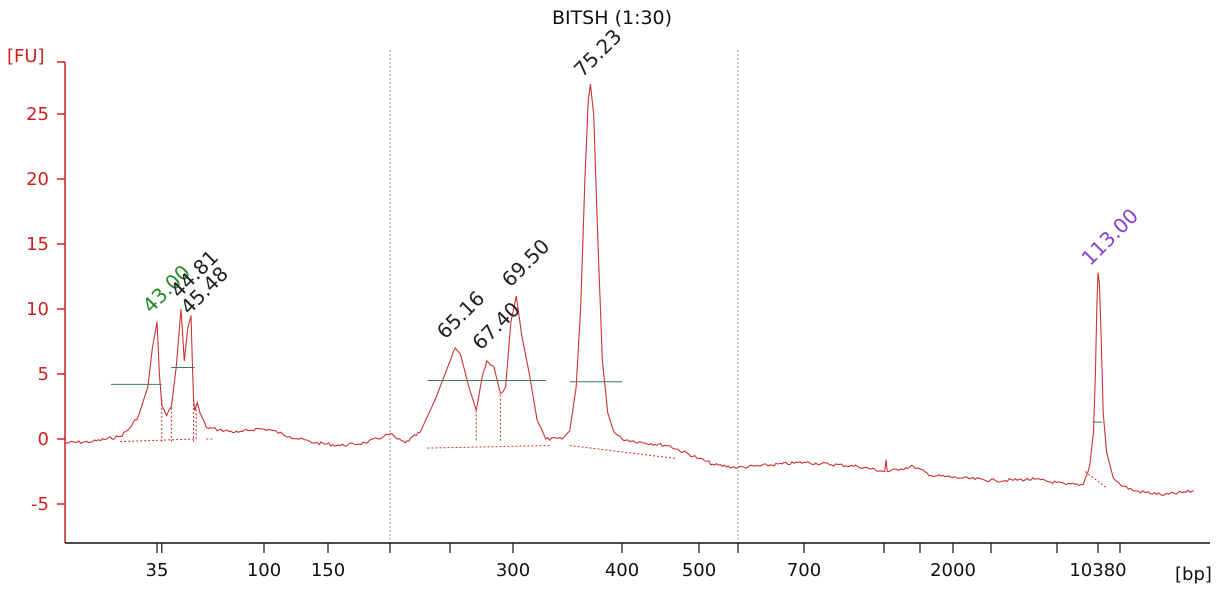  I want to click on y-tick-label: 5, so click(43, 374).